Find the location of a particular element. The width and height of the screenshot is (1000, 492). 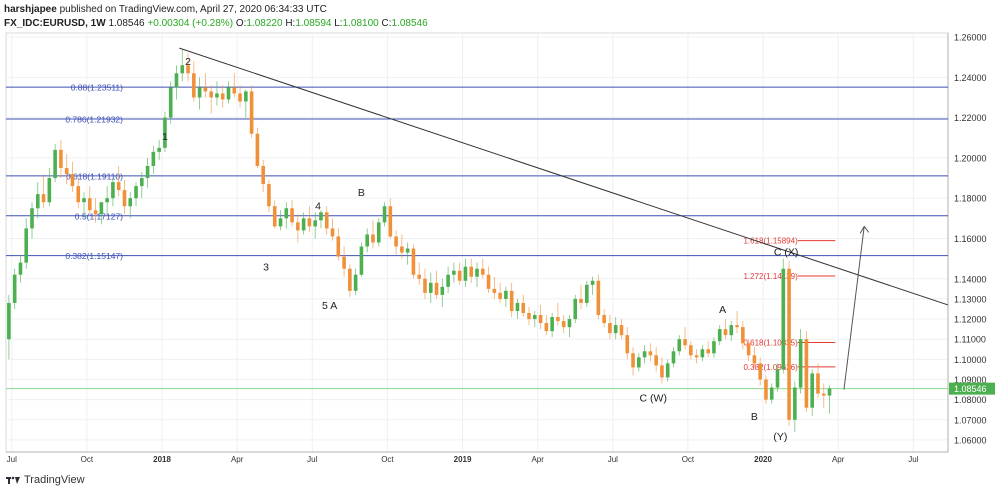

fib-level-label: 0.5(1.17127) is located at coordinates (99, 216).